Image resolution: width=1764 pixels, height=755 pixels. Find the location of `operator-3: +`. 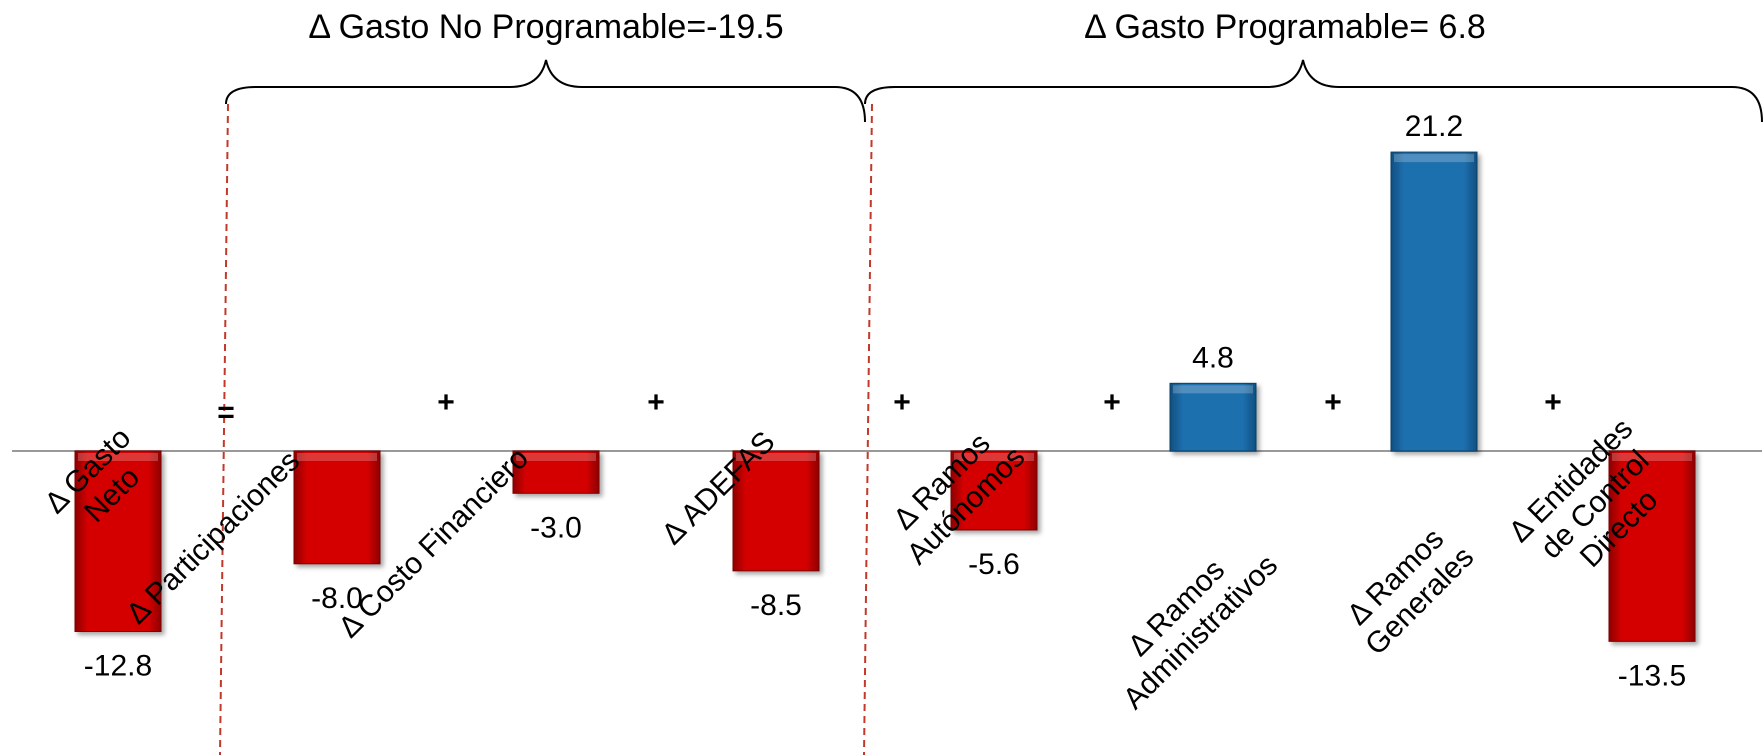

operator-3: + is located at coordinates (902, 402).